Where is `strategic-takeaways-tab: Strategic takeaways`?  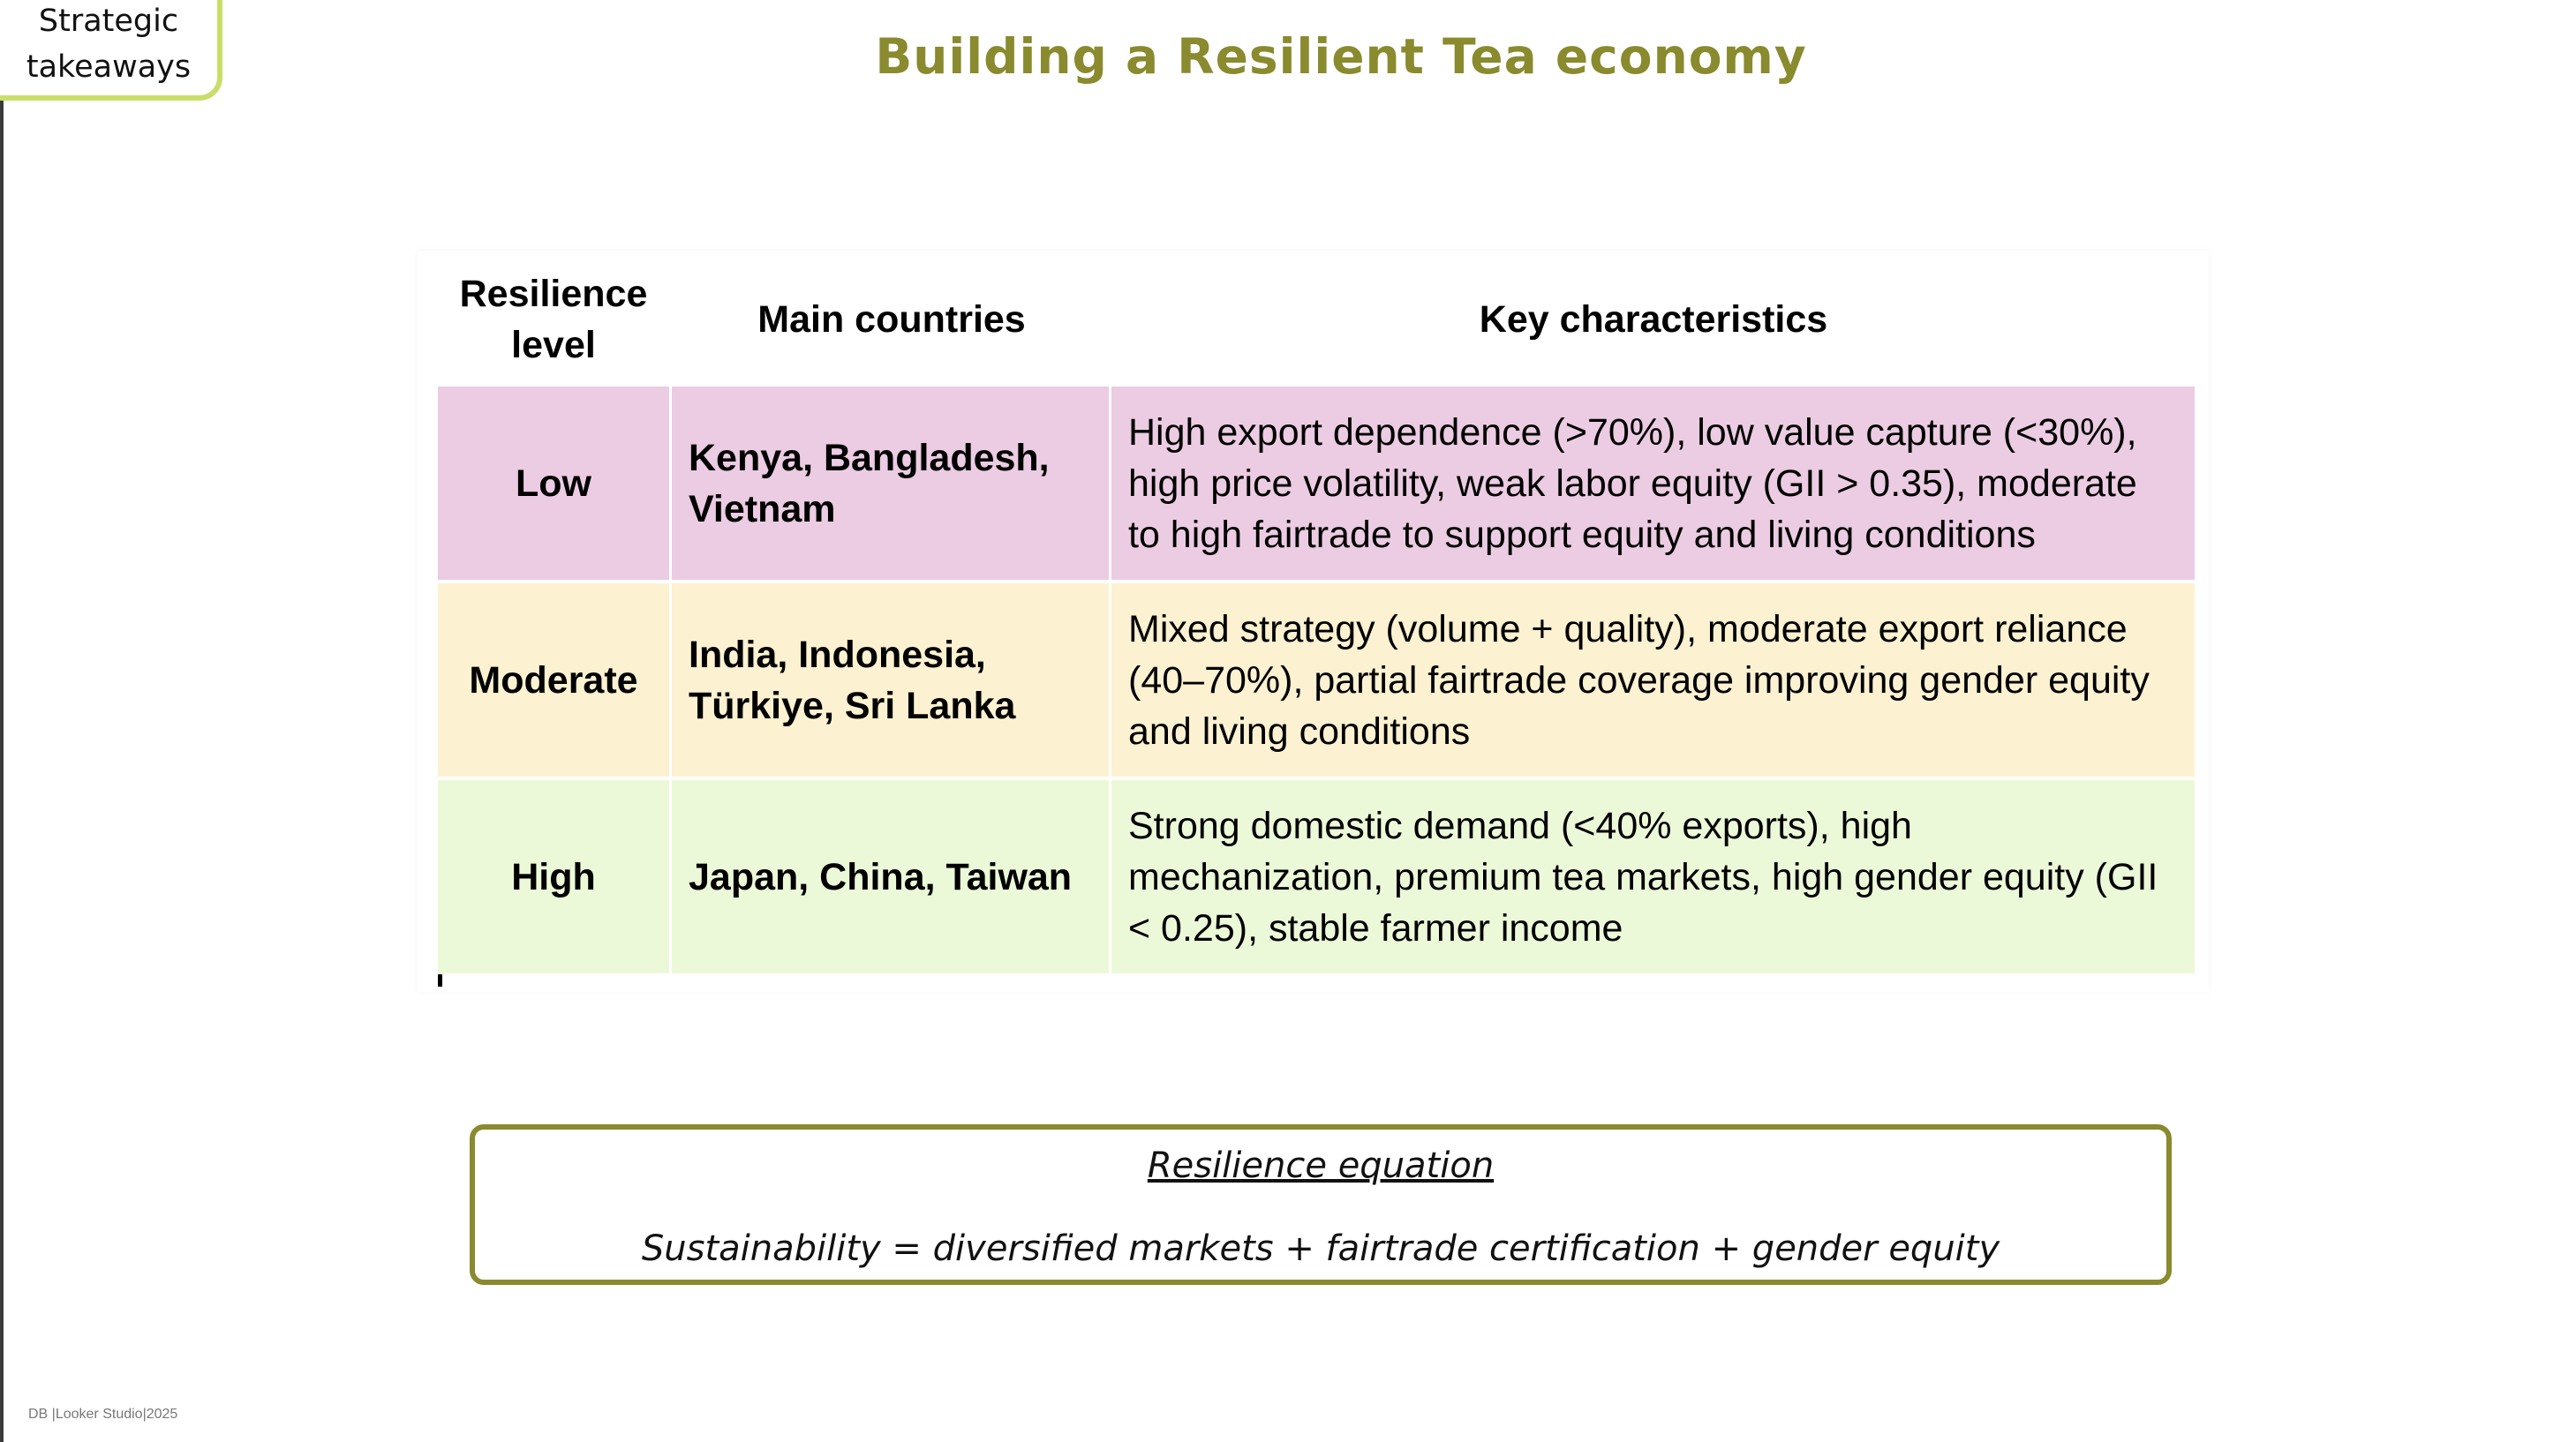
strategic-takeaways-tab: Strategic takeaways is located at coordinates (111, 50).